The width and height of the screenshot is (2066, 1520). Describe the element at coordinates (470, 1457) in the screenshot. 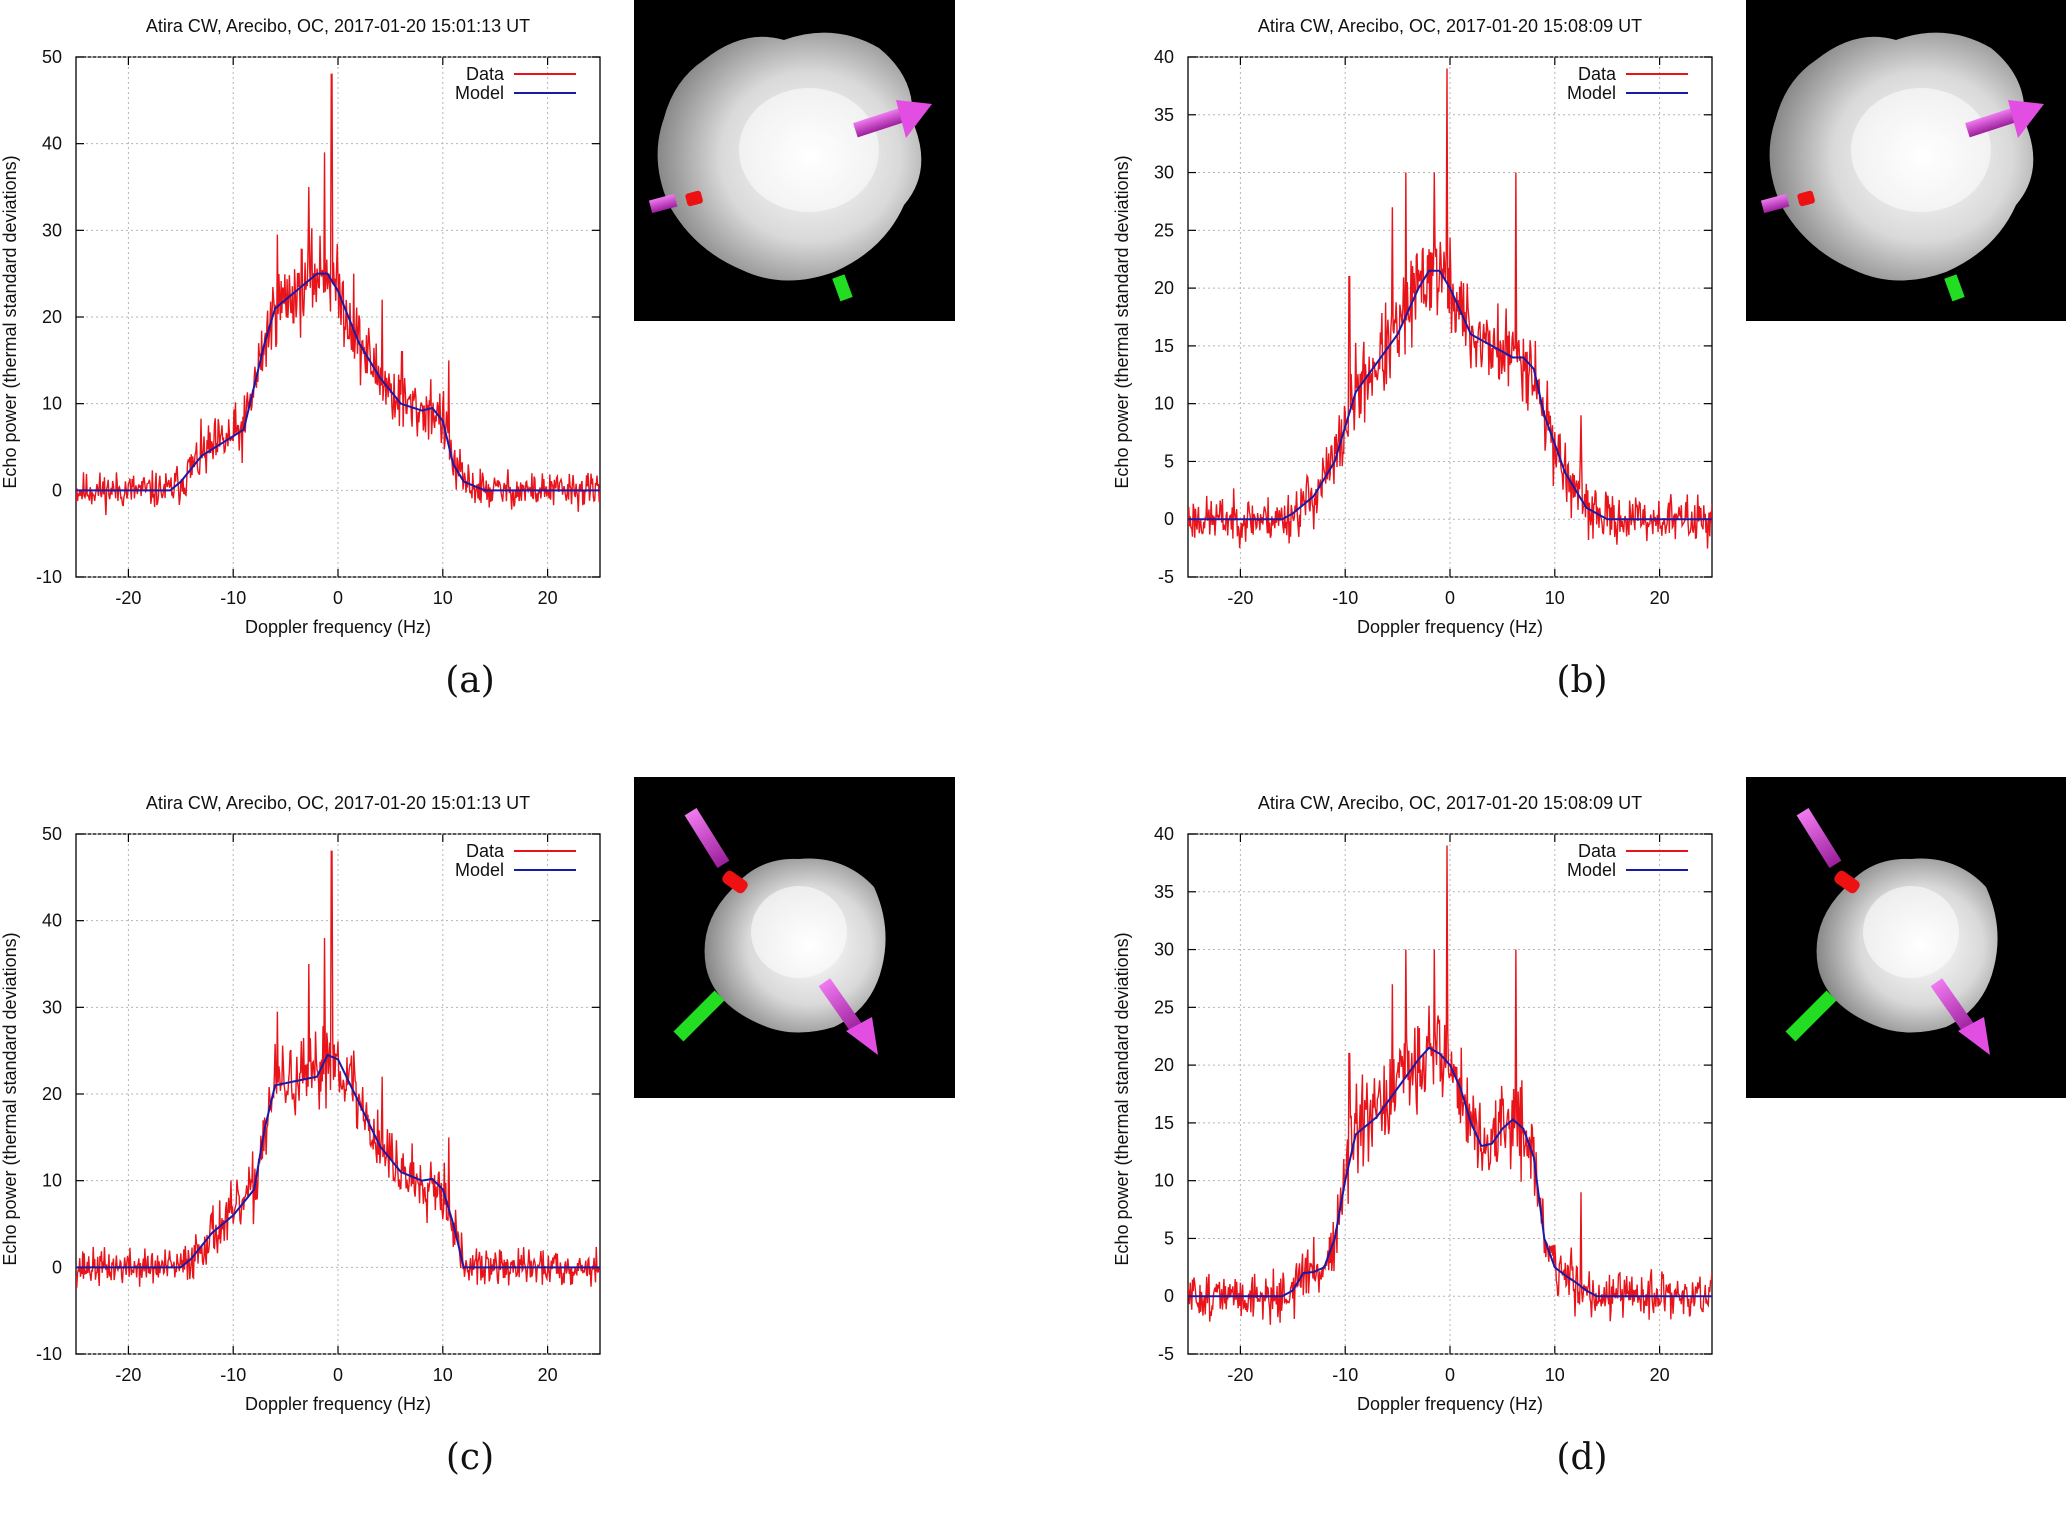

I see `panel-caption-c: (c)` at that location.